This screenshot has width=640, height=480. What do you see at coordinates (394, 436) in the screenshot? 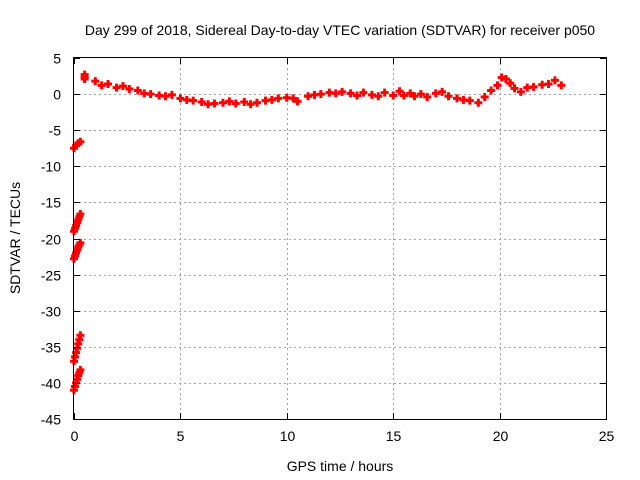
I see `x-tick-label: 15` at bounding box center [394, 436].